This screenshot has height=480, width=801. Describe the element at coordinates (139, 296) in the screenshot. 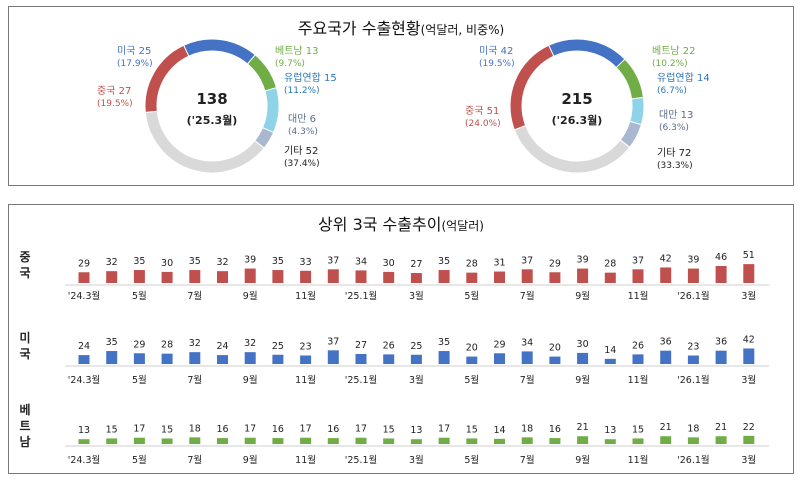

I see `x-tick-label: 5월` at that location.